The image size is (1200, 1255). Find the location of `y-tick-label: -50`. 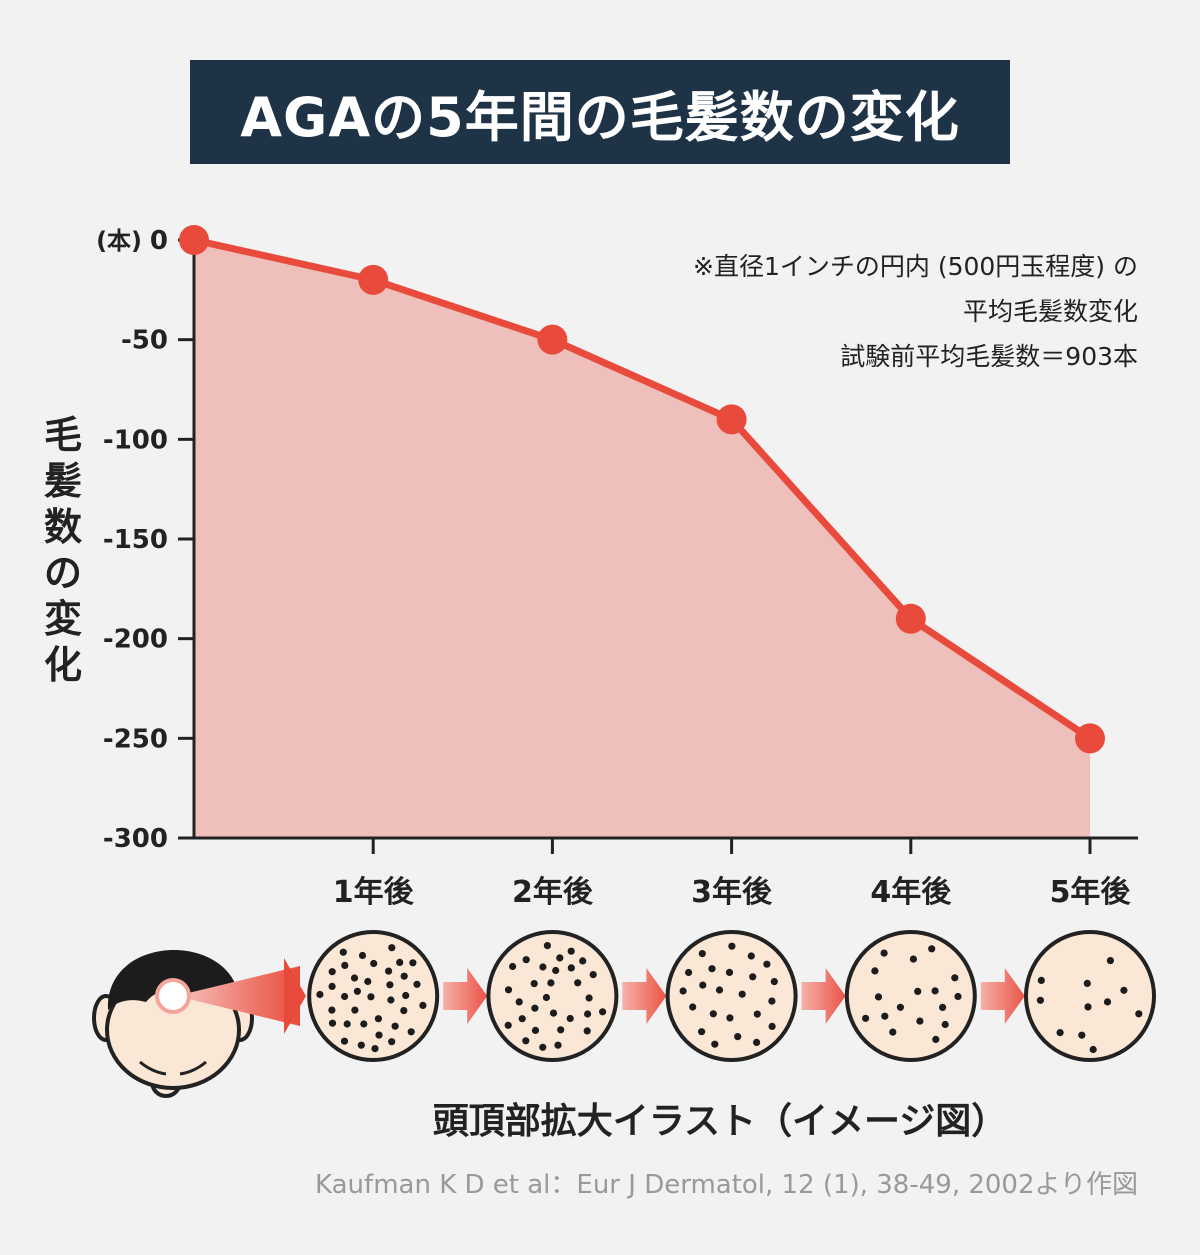

y-tick-label: -50 is located at coordinates (144, 341).